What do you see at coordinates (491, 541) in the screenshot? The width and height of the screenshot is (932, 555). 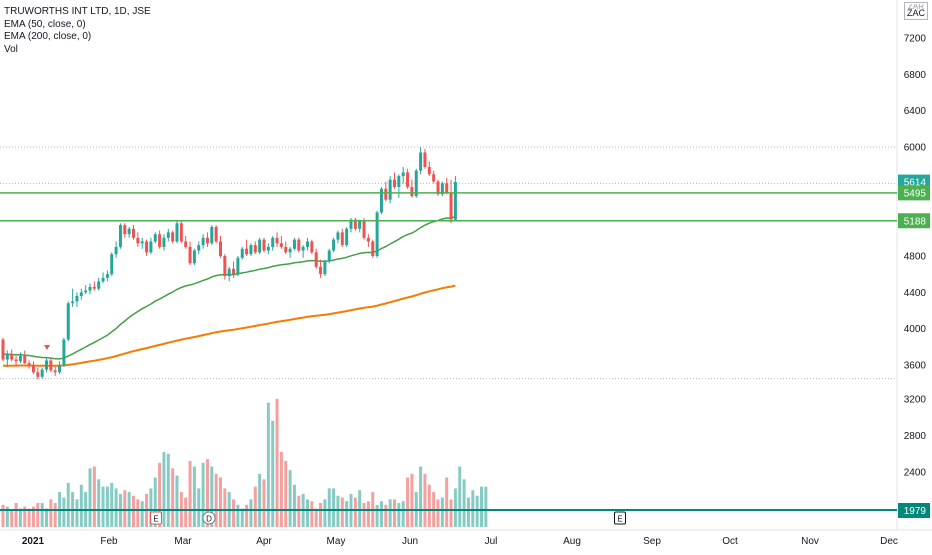 I see `time-axis-label-jul: Jul` at bounding box center [491, 541].